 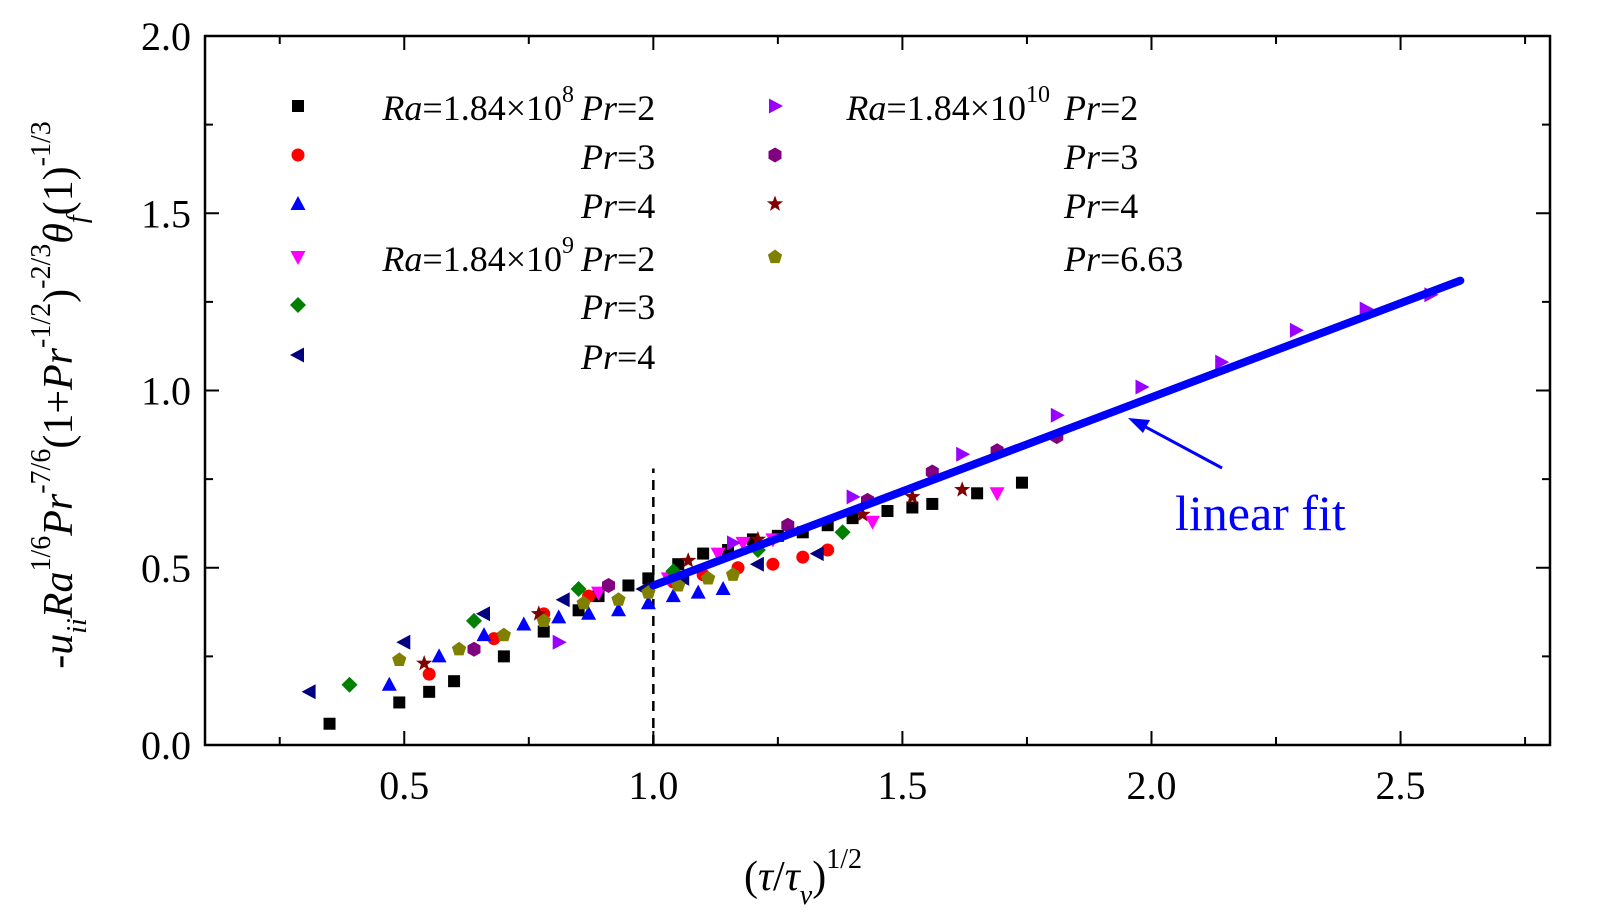 What do you see at coordinates (1123, 259) in the screenshot?
I see `legend-pr-label: Pr=6.63` at bounding box center [1123, 259].